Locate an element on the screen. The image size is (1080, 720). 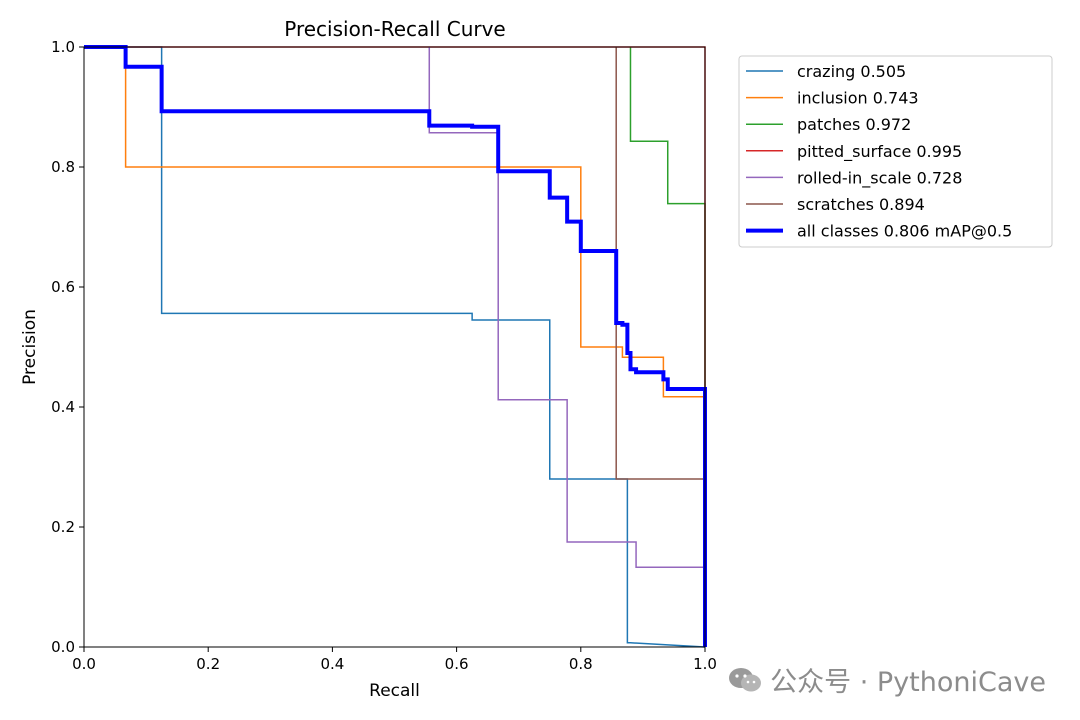
x-tick-label: 0.2 is located at coordinates (208, 664).